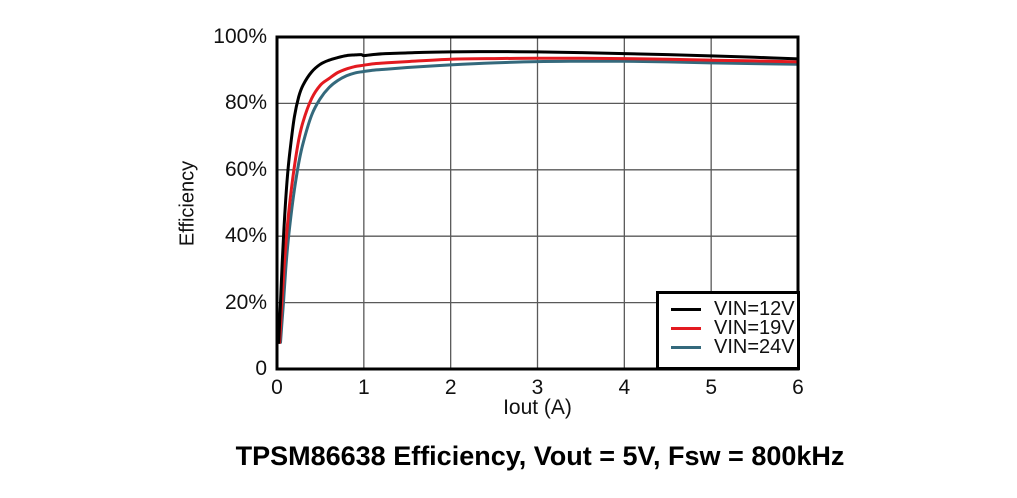 The height and width of the screenshot is (498, 1017). Describe the element at coordinates (754, 328) in the screenshot. I see `legend-label: VIN=19V` at that location.